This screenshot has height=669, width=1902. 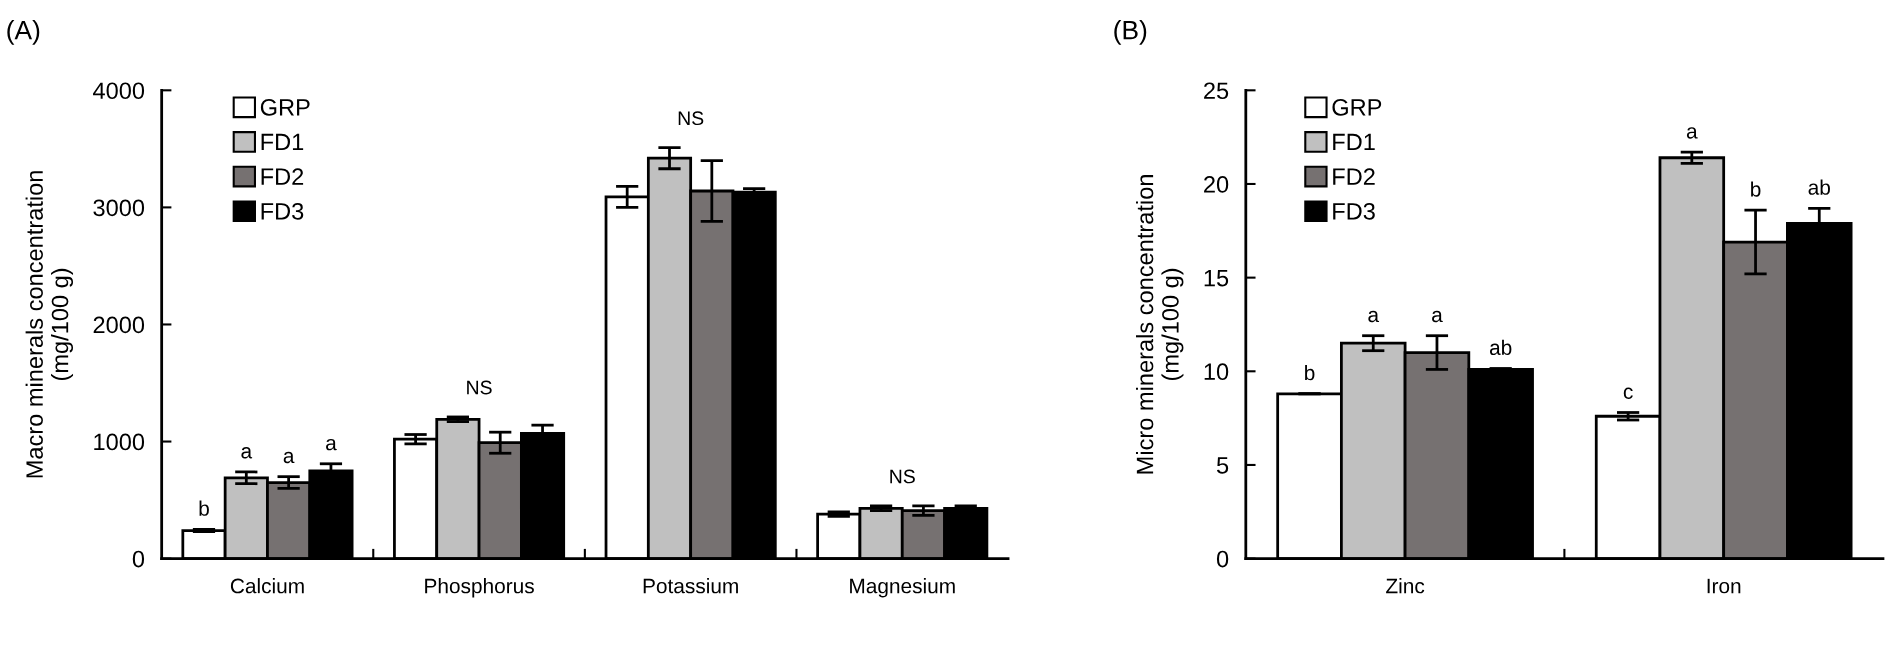 What do you see at coordinates (1130, 32) in the screenshot?
I see `chart-title: (B)` at bounding box center [1130, 32].